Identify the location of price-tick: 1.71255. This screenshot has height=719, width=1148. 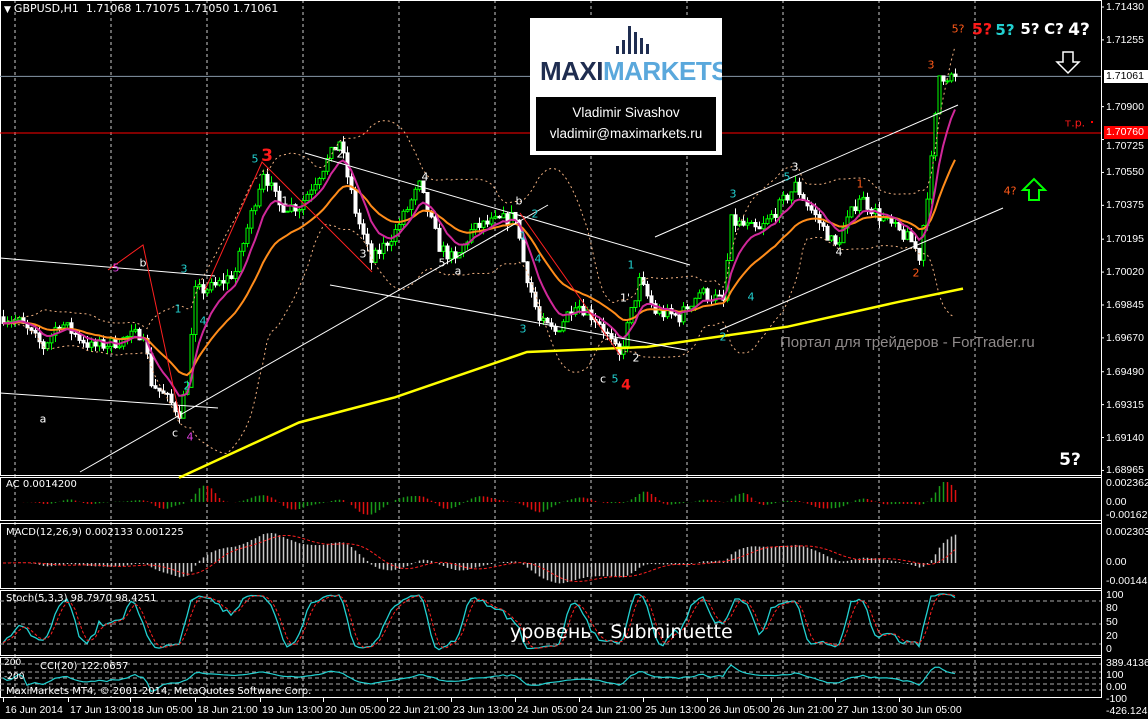
(1125, 39).